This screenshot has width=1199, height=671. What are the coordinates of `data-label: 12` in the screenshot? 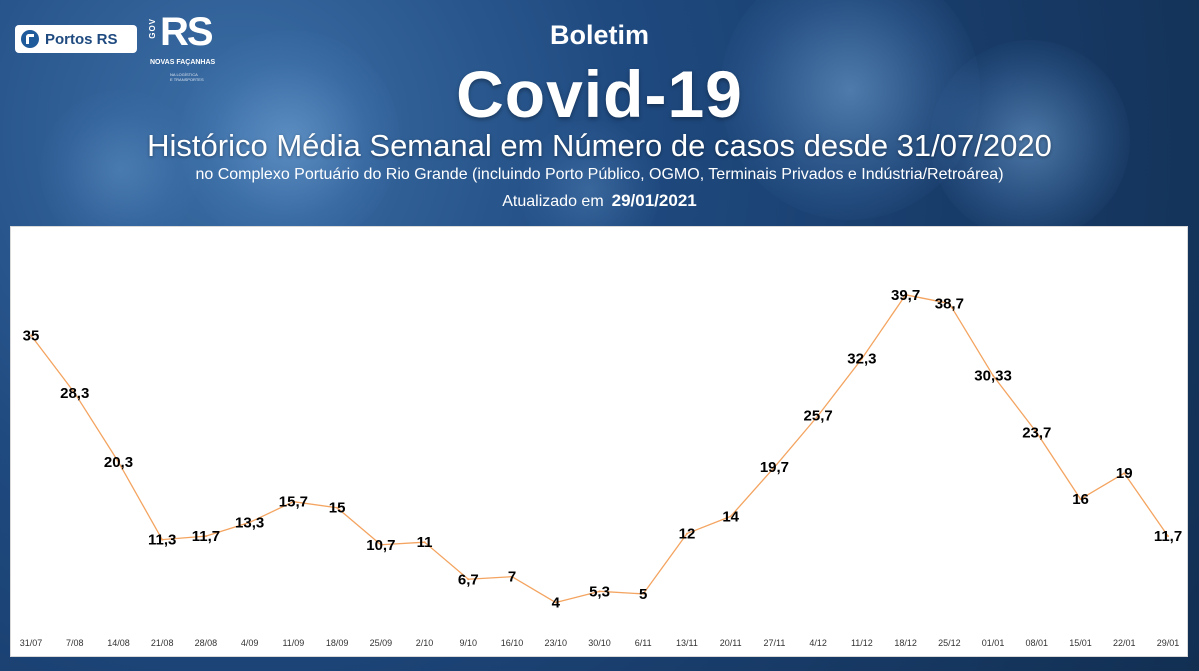 It's located at (687, 534).